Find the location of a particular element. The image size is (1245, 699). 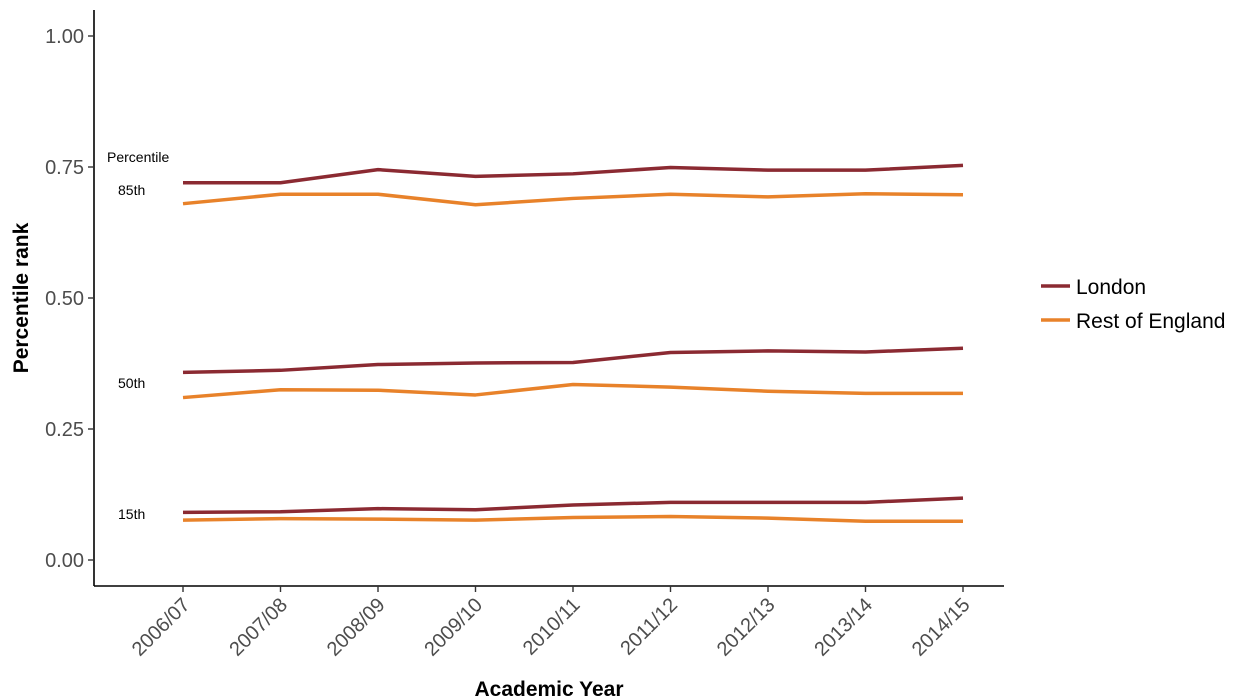

legend-label-london: London is located at coordinates (1111, 287).